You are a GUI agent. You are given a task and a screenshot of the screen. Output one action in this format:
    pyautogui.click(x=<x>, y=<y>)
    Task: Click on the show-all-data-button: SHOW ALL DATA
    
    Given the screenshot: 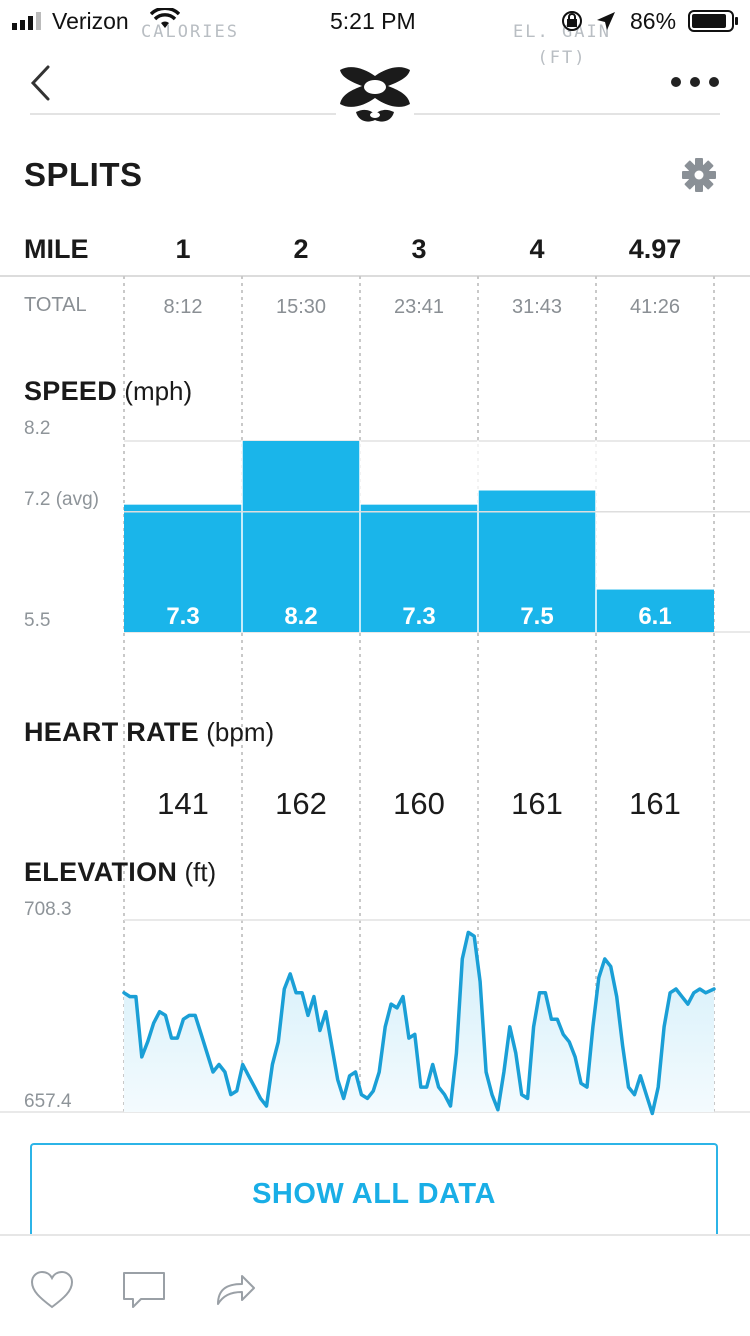 What is the action you would take?
    pyautogui.click(x=374, y=1193)
    